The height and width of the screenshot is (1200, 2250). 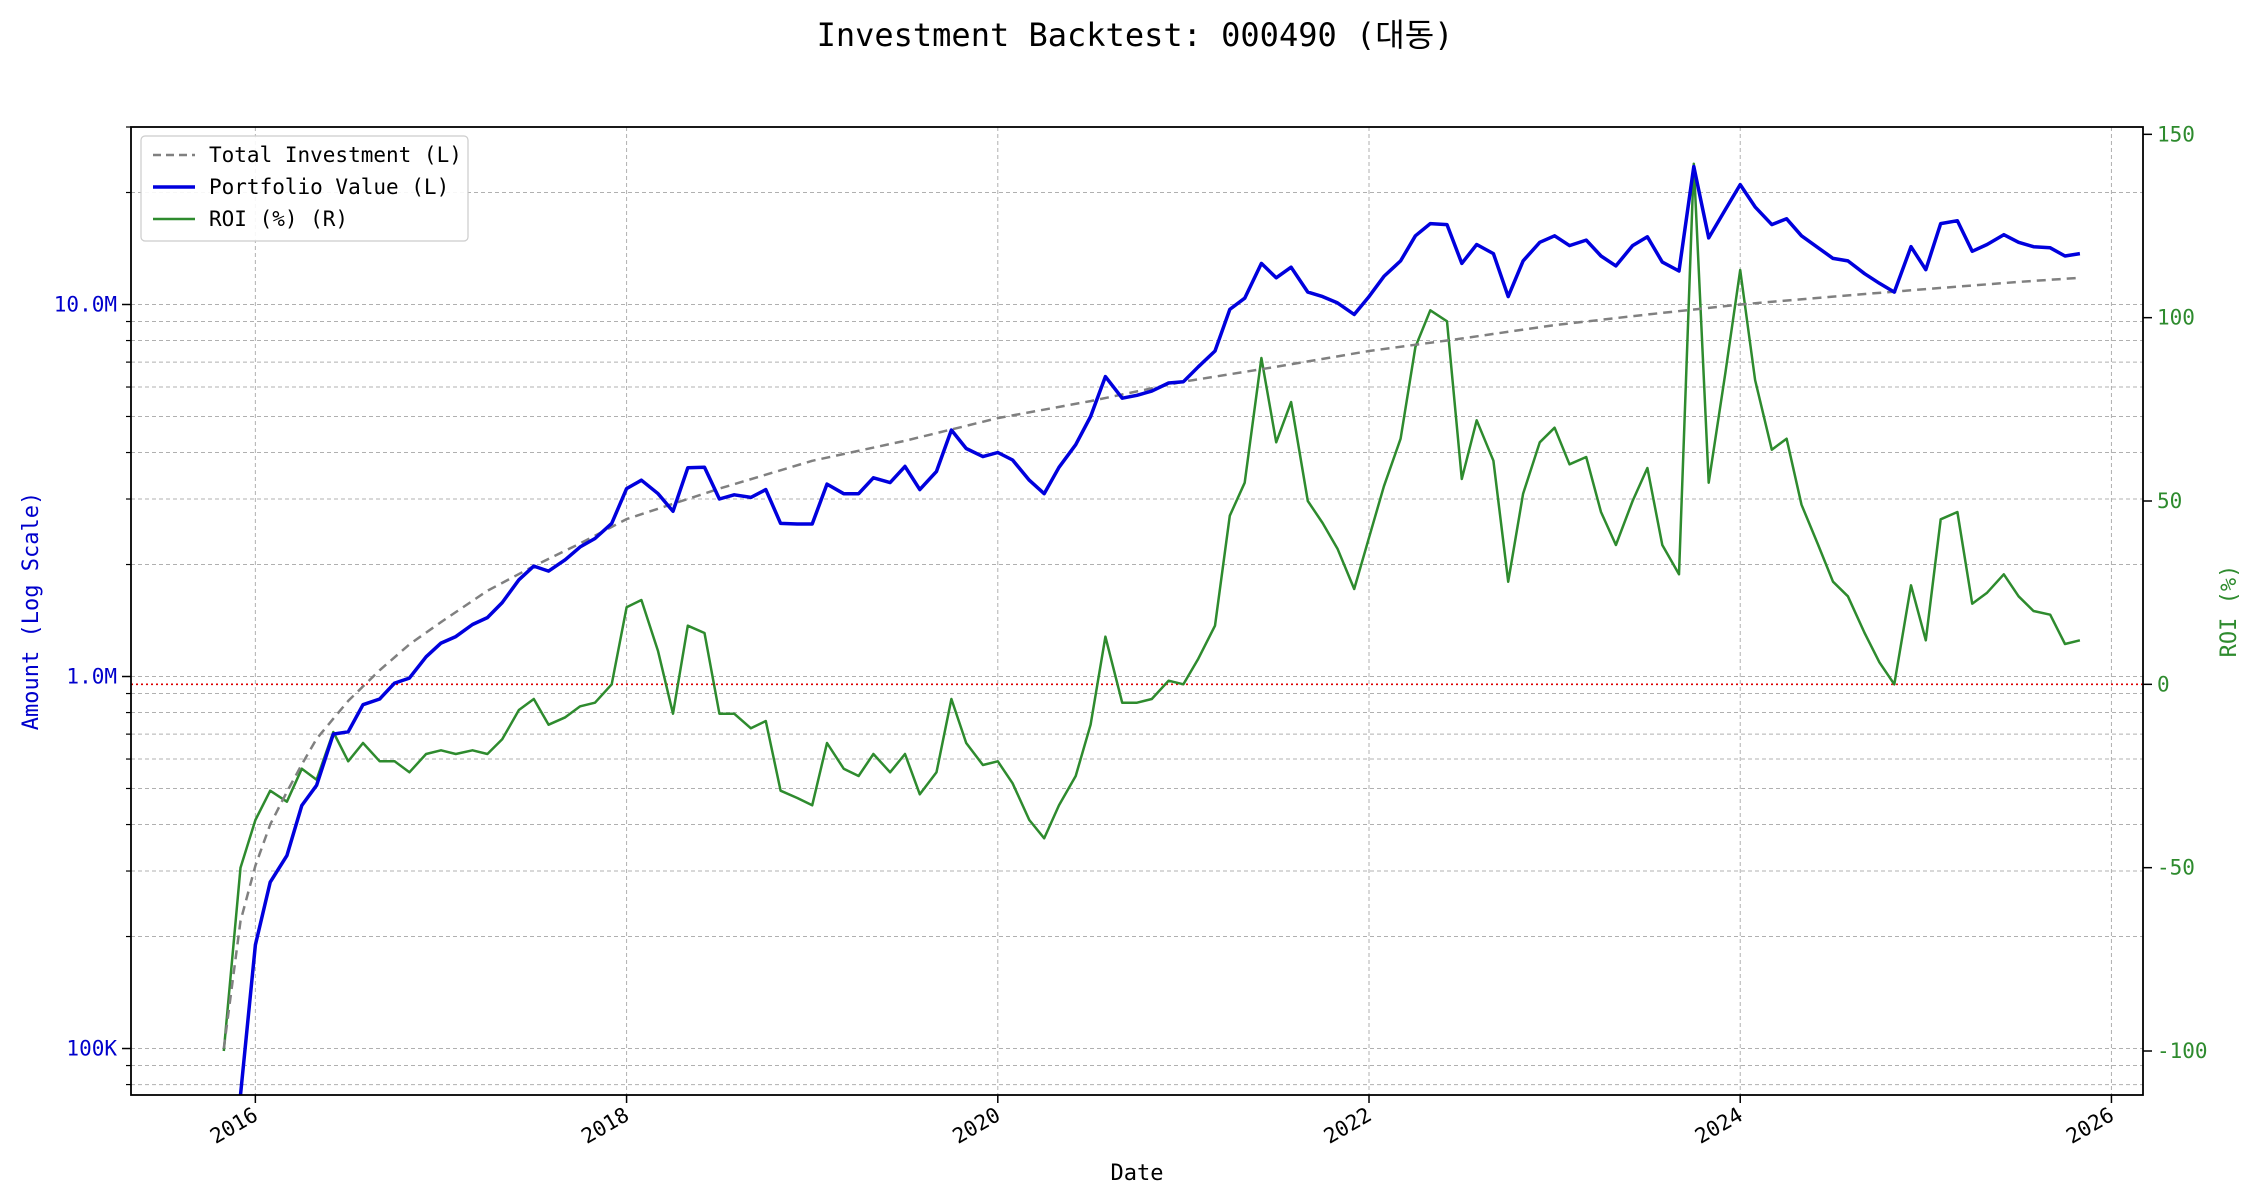 What do you see at coordinates (2176, 318) in the screenshot?
I see `right-tick-label: 100` at bounding box center [2176, 318].